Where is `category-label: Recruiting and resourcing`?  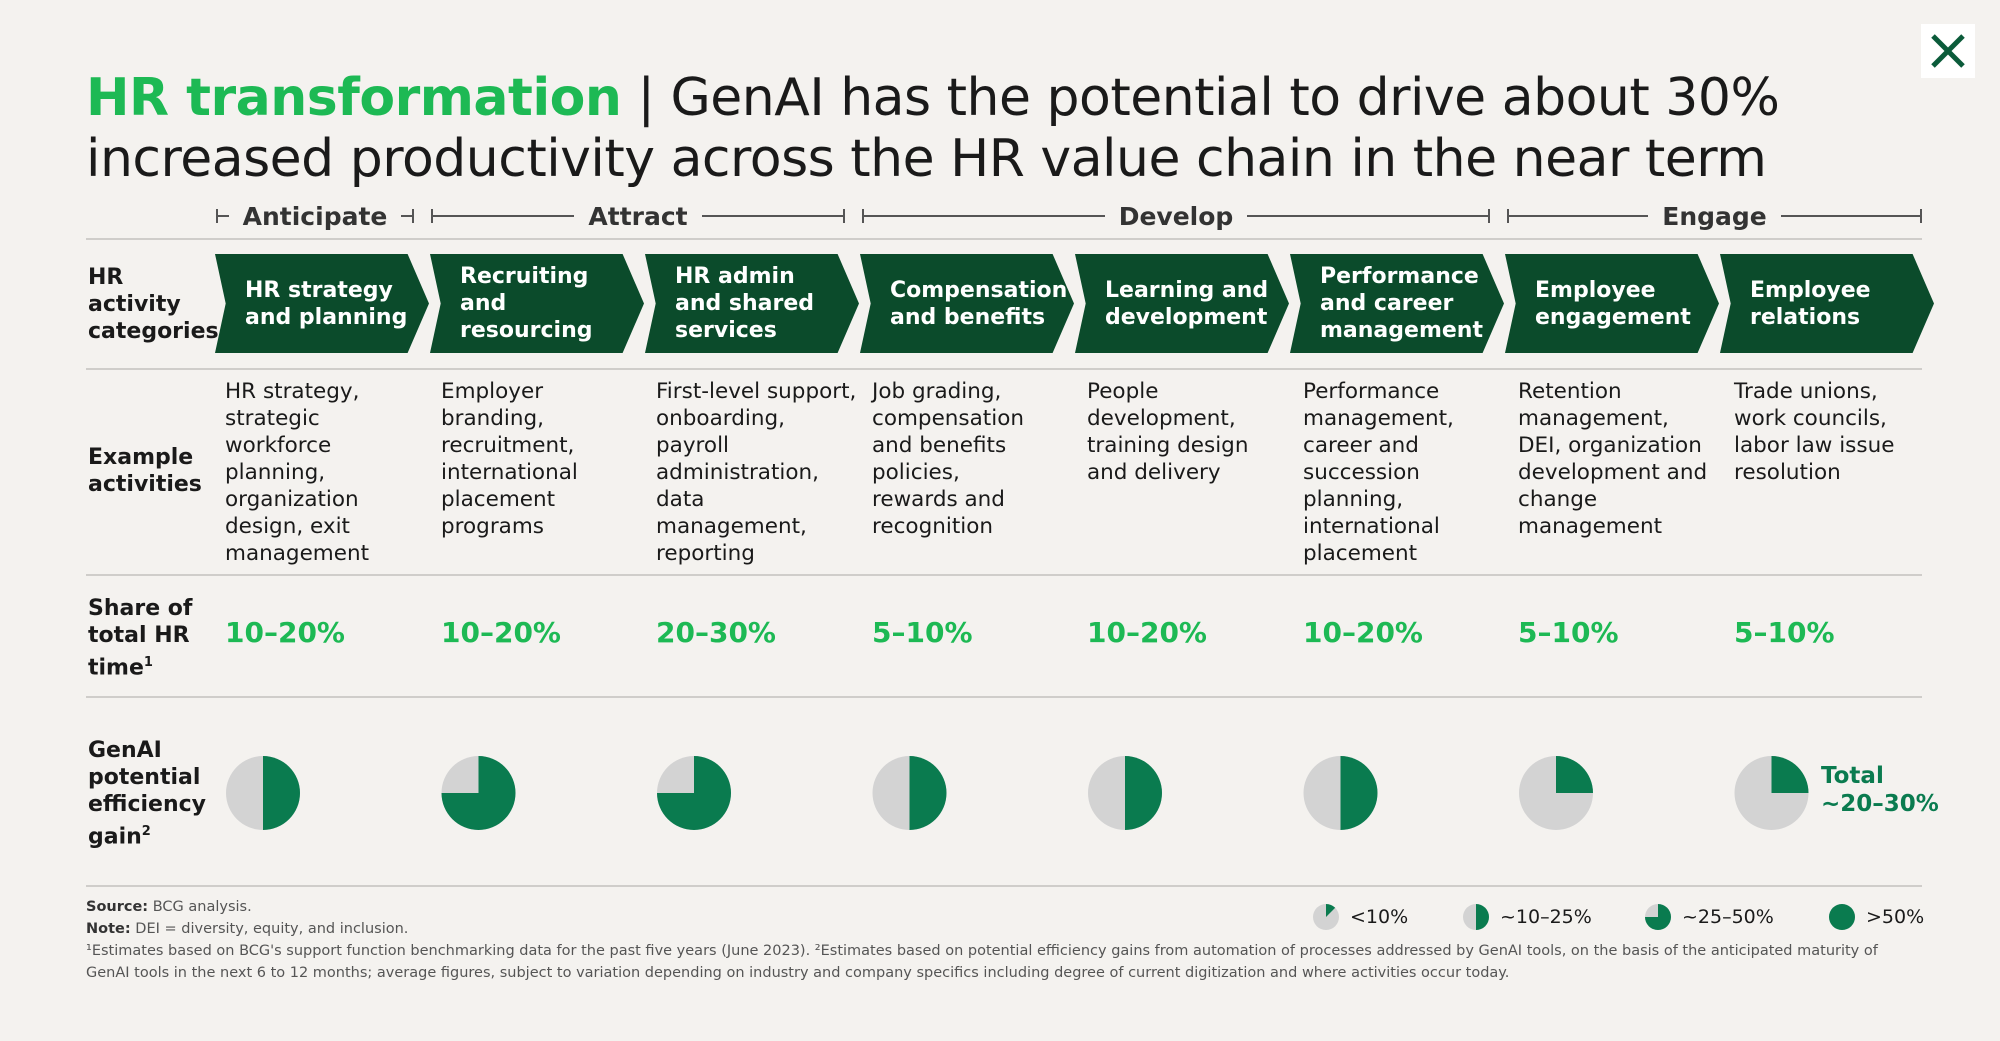 category-label: Recruiting and resourcing is located at coordinates (526, 303).